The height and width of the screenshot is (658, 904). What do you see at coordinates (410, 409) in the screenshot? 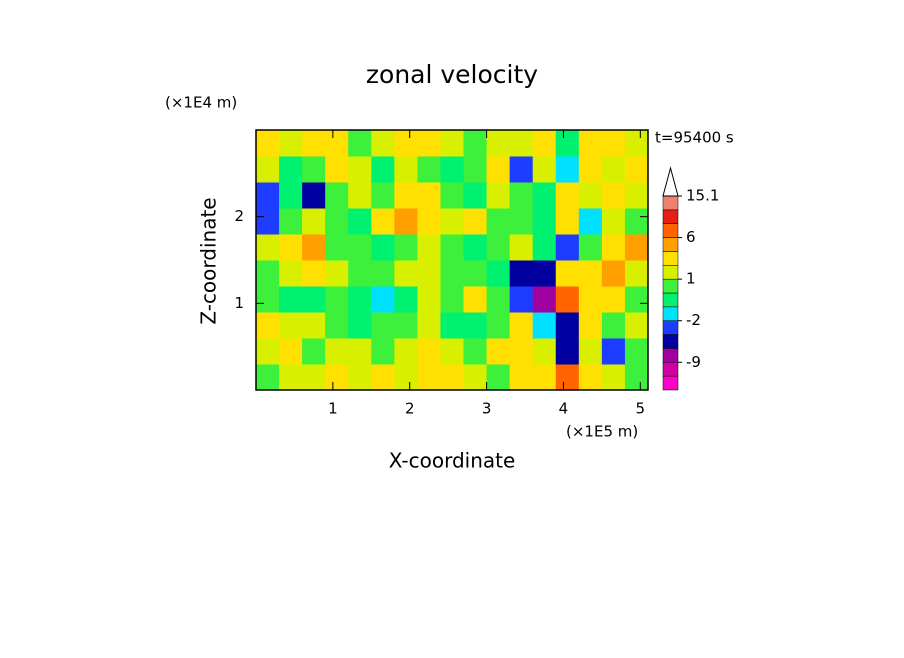
I see `x-tick-label: 2` at bounding box center [410, 409].